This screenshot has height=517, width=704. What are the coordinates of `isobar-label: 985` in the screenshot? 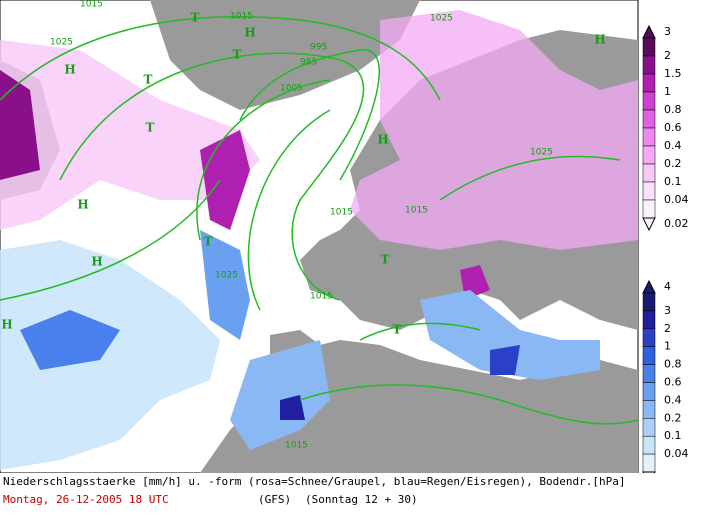 It's located at (308, 63).